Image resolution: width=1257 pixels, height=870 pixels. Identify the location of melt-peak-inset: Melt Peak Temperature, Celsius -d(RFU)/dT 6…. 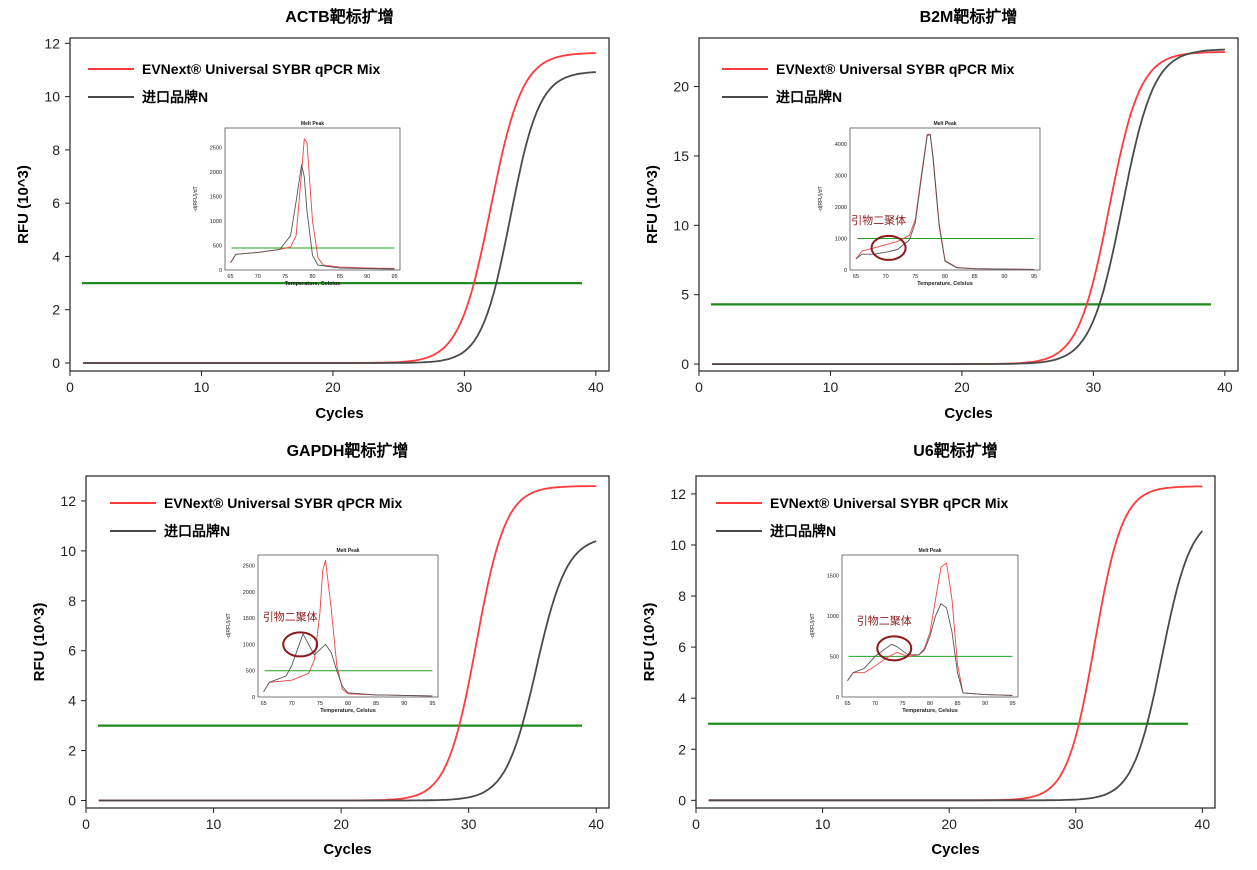
(297, 204).